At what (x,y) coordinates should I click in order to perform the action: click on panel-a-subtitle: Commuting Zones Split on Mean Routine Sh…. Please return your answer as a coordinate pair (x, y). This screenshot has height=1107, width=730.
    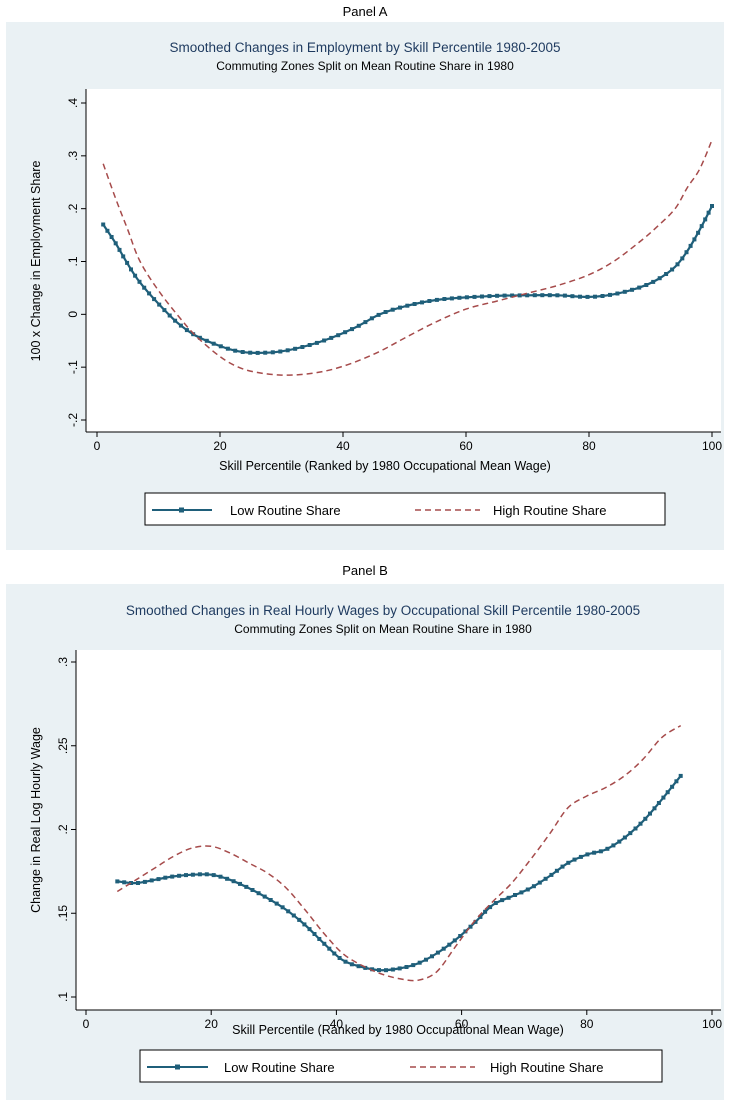
    Looking at the image, I should click on (365, 66).